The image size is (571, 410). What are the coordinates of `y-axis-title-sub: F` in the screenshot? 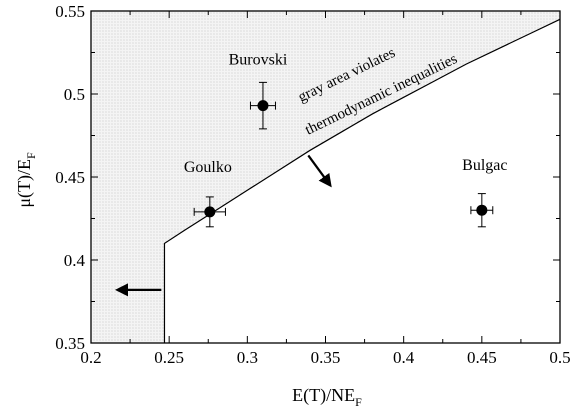 It's located at (31, 155).